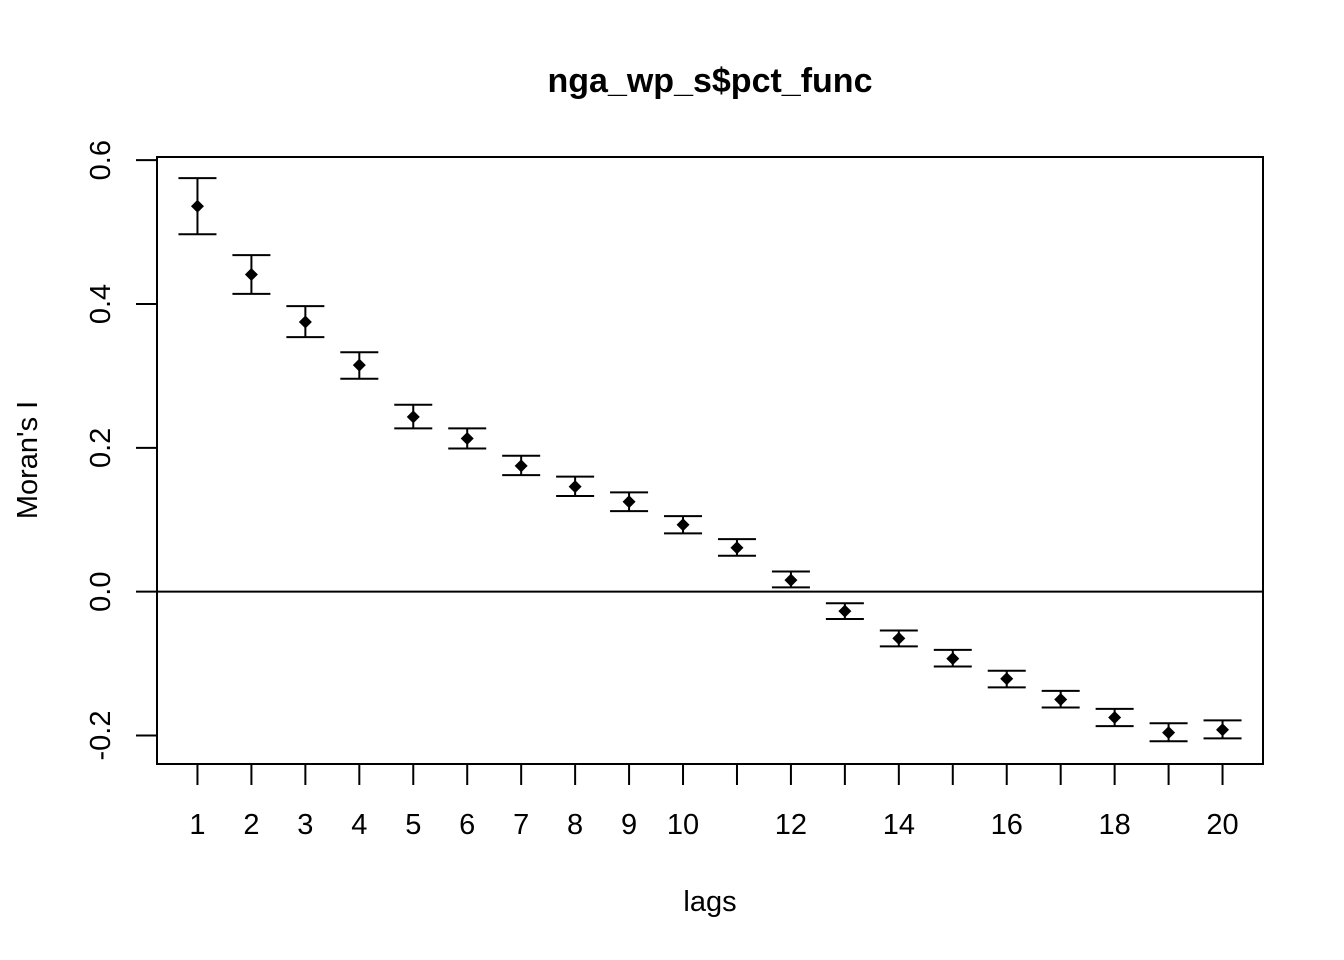  Describe the element at coordinates (101, 304) in the screenshot. I see `y-tick-label: 0.4` at that location.